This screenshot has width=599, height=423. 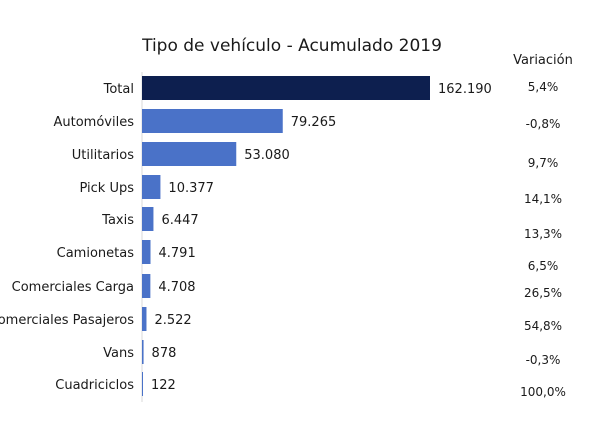 What do you see at coordinates (291, 46) in the screenshot?
I see `chart-title: Tipo de vehículo - Acumulado 2019` at bounding box center [291, 46].